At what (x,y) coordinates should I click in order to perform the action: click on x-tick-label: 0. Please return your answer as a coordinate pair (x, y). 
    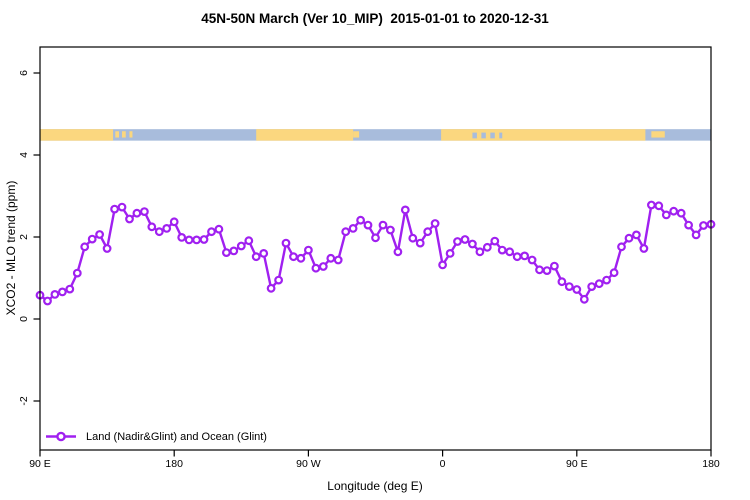
    Looking at the image, I should click on (443, 464).